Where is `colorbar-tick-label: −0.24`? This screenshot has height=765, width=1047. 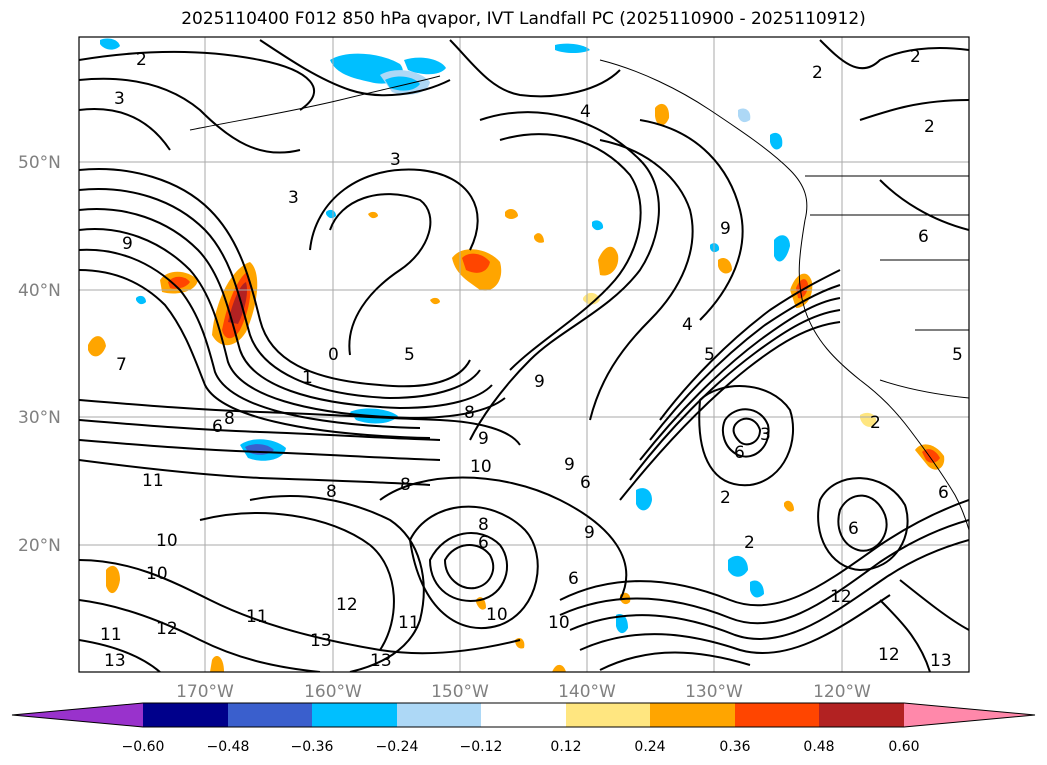
colorbar-tick-label: −0.24 is located at coordinates (397, 747).